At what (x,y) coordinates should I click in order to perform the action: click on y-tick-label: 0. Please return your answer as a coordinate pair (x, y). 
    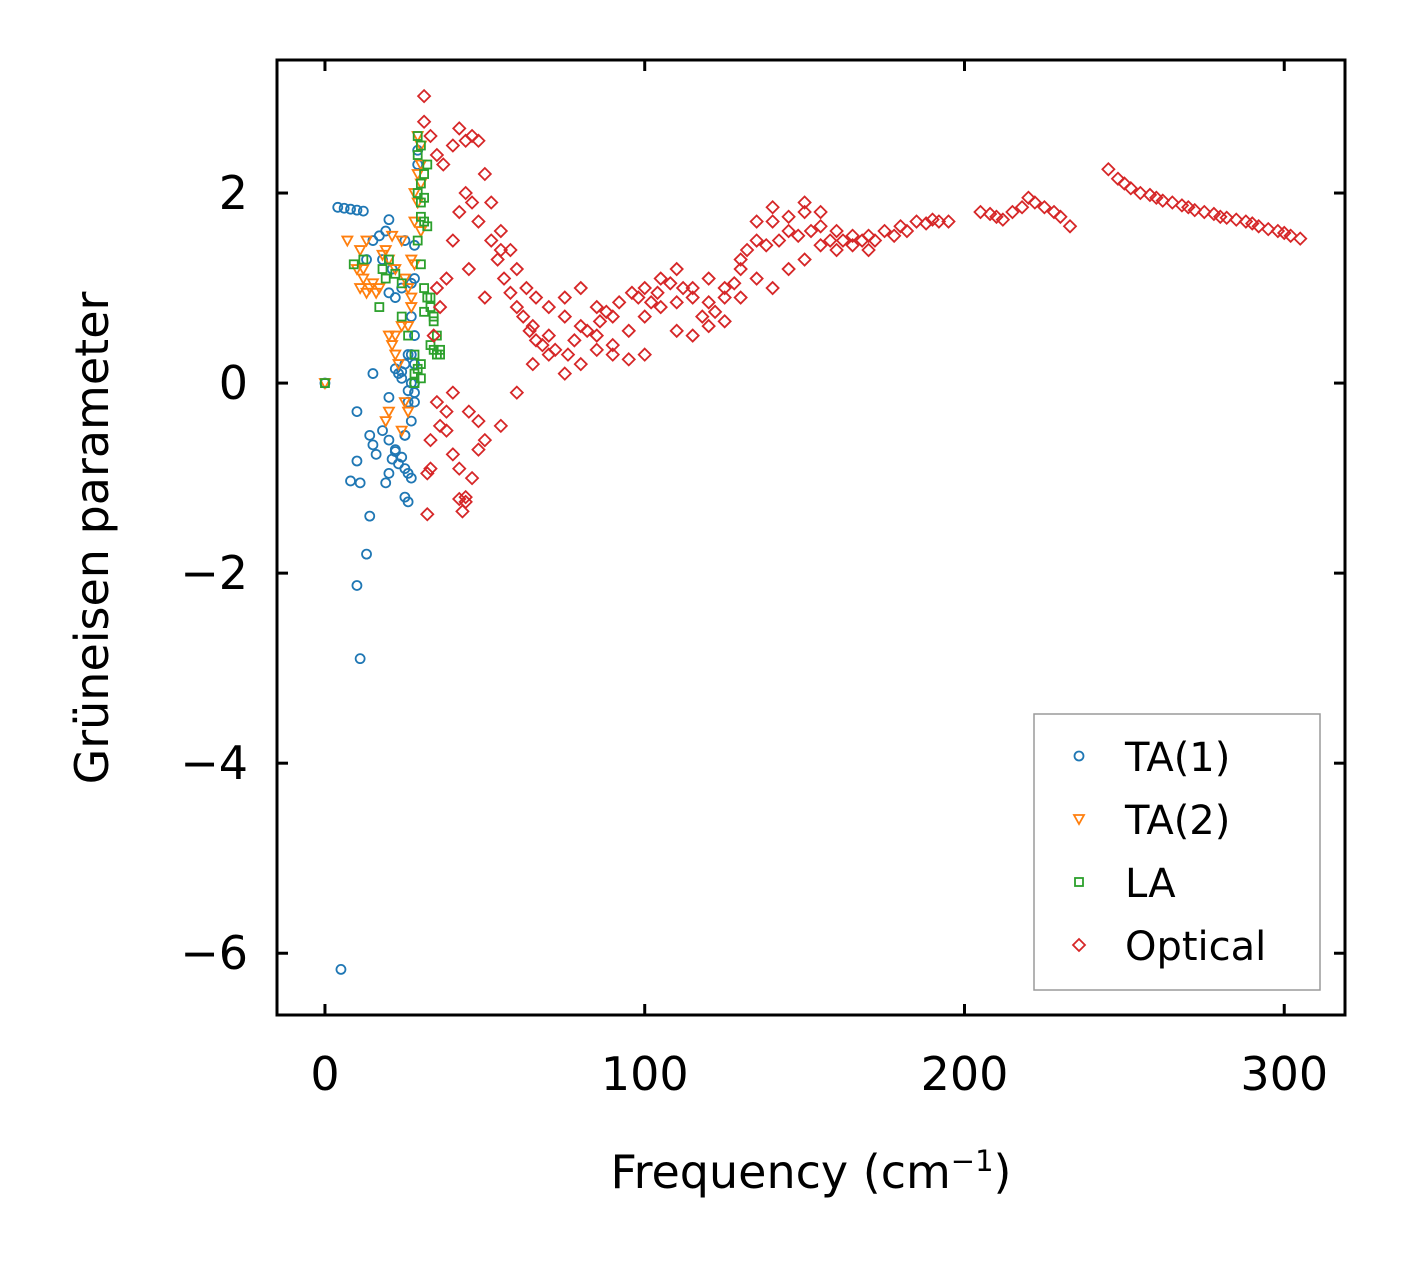
    Looking at the image, I should click on (233, 383).